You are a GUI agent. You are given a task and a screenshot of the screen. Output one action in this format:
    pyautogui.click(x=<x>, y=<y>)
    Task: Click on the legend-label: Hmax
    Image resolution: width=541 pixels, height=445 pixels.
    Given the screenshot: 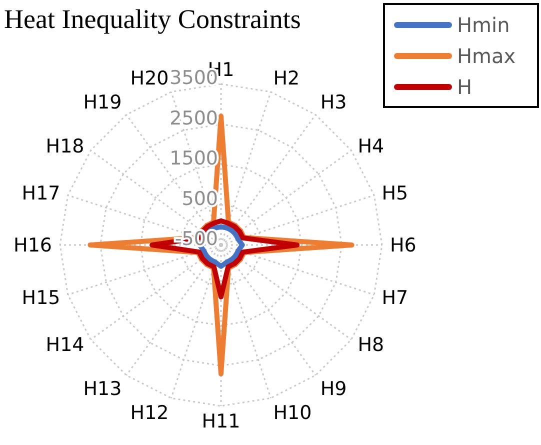 What is the action you would take?
    pyautogui.click(x=486, y=56)
    